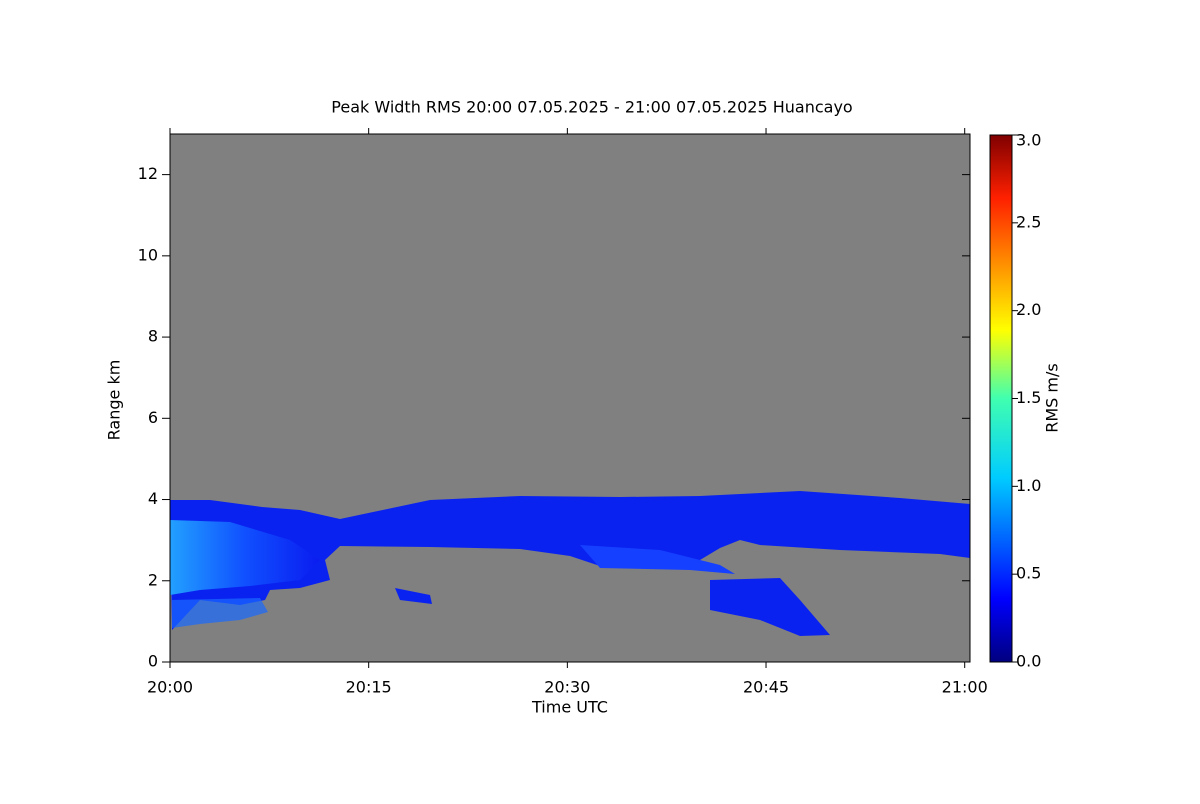  Describe the element at coordinates (369, 687) in the screenshot. I see `x-tick-label: 20:15` at that location.